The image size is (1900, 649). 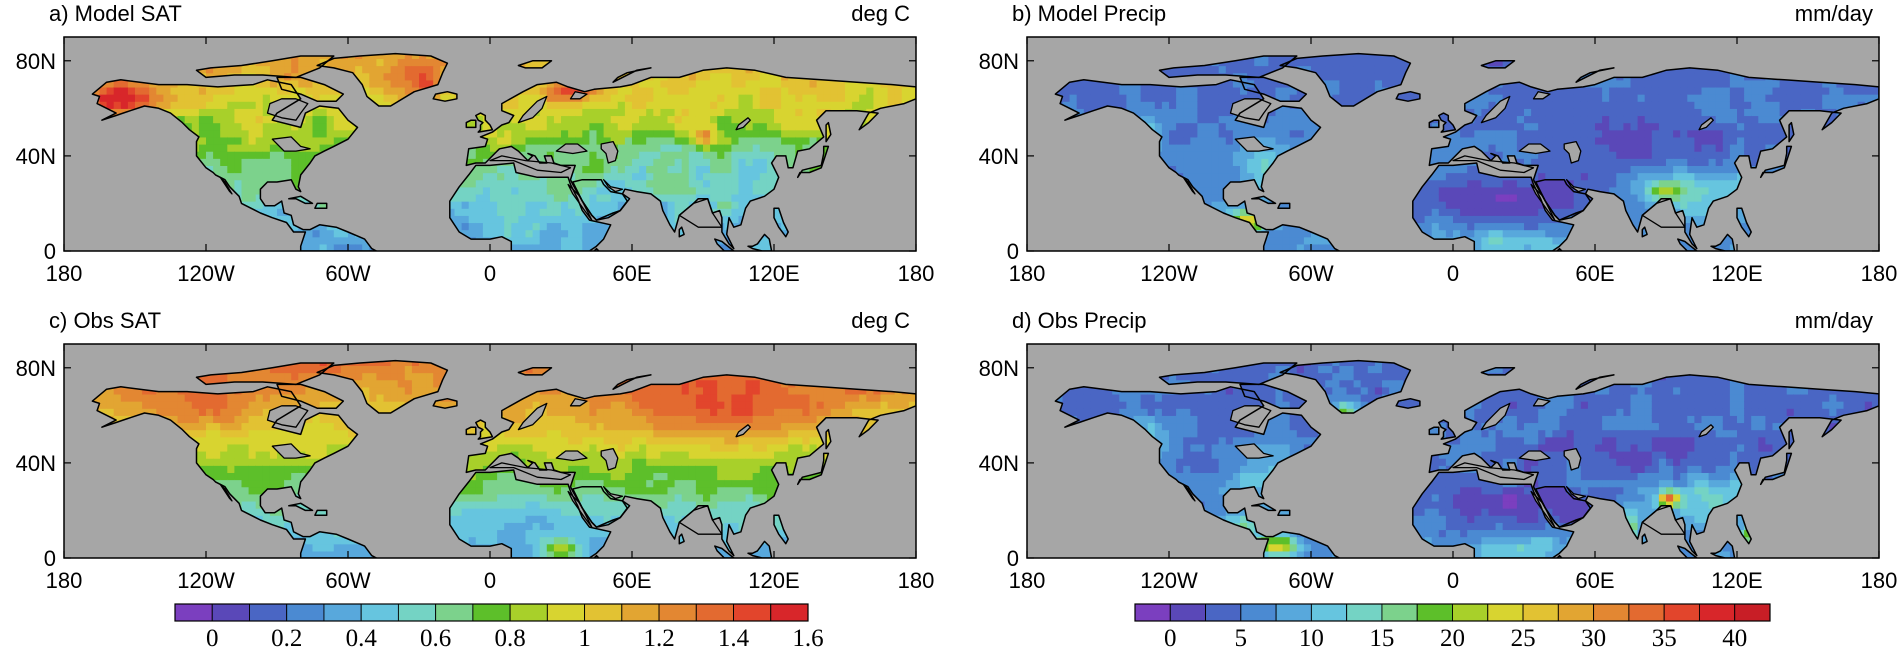 What do you see at coordinates (773, 580) in the screenshot?
I see `x-tick-label: 120E` at bounding box center [773, 580].